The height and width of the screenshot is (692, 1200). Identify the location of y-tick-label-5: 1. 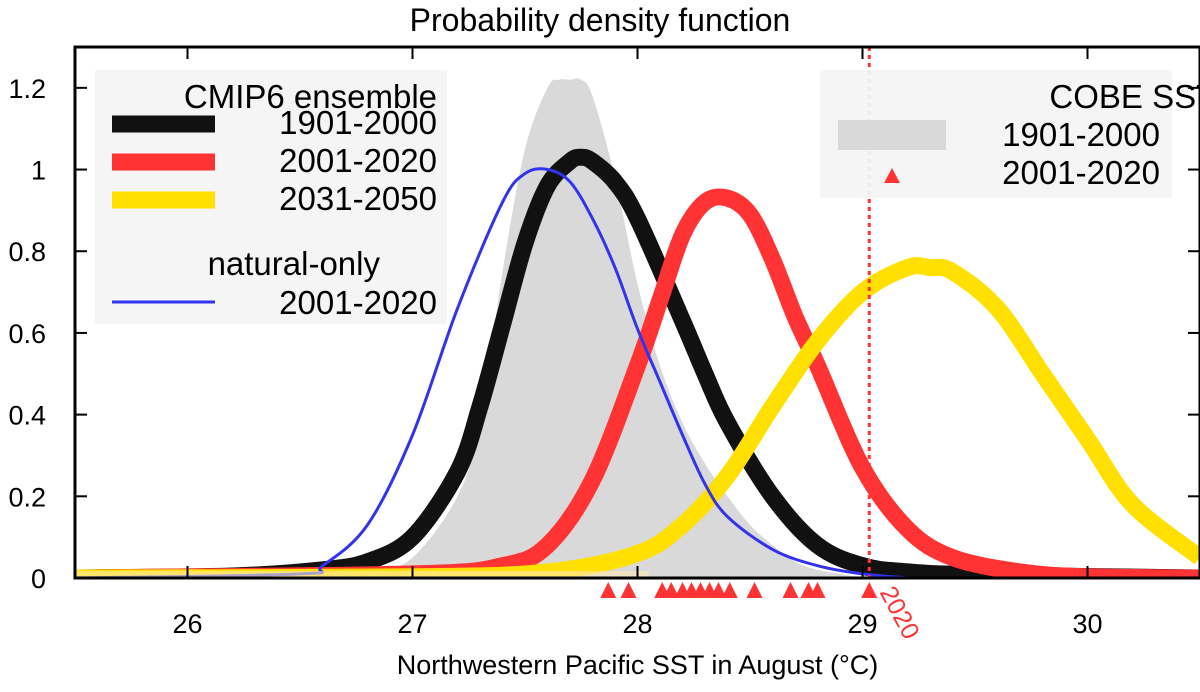
(38, 171).